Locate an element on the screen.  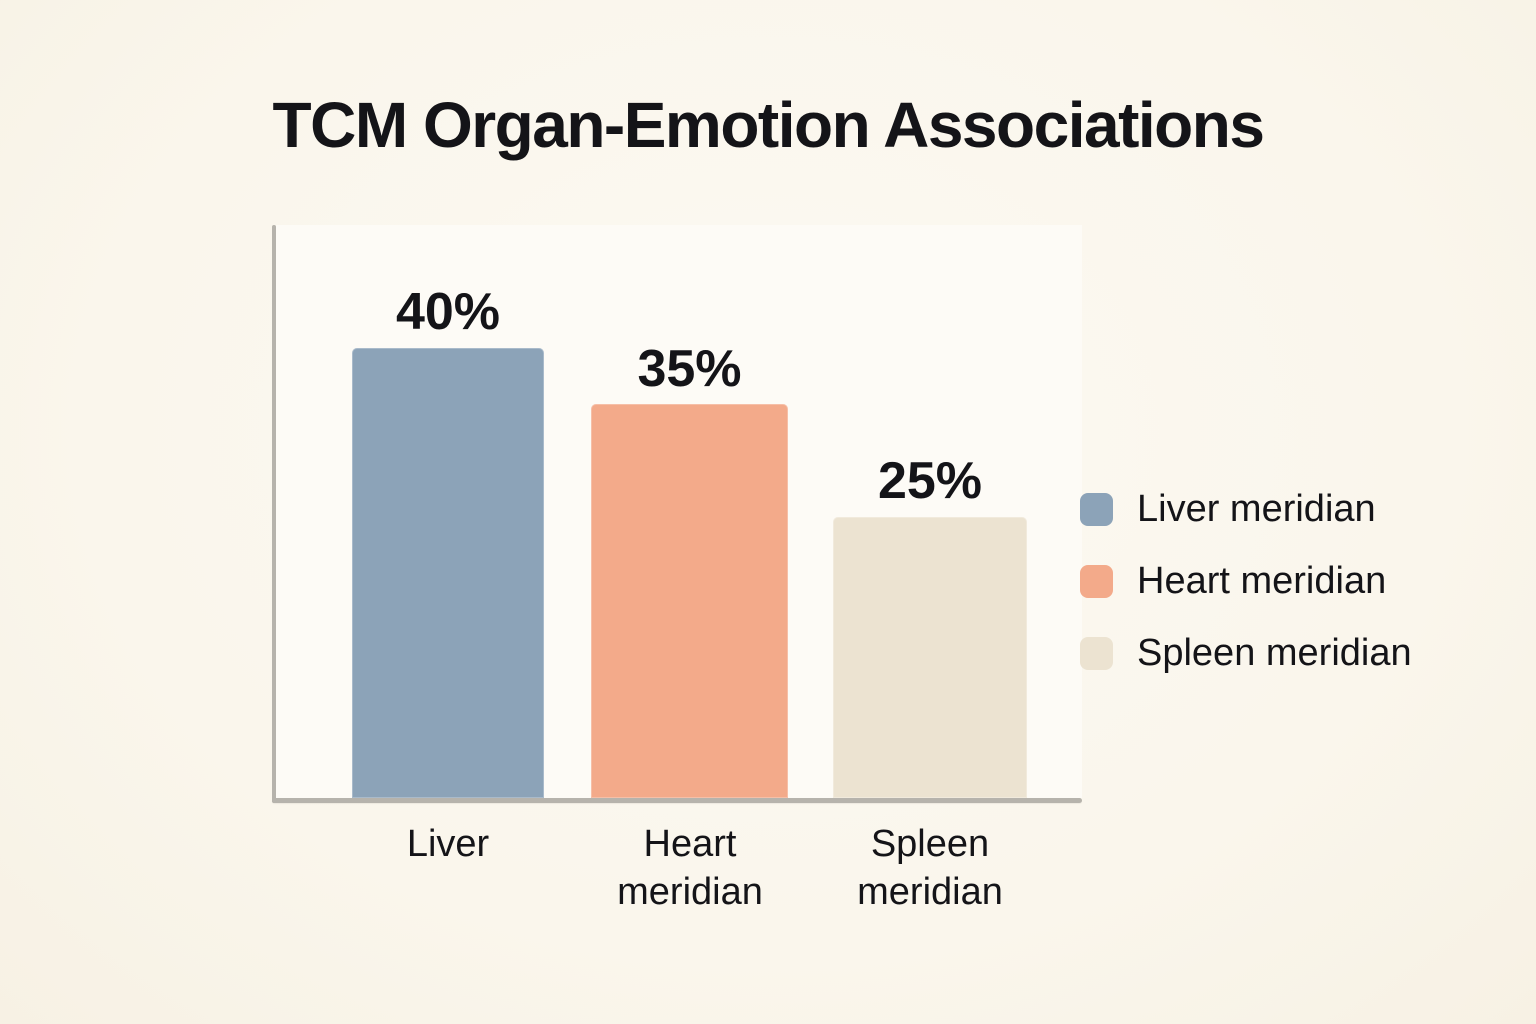
x-tick-label-heart-meridian: Heart meridian is located at coordinates (690, 868).